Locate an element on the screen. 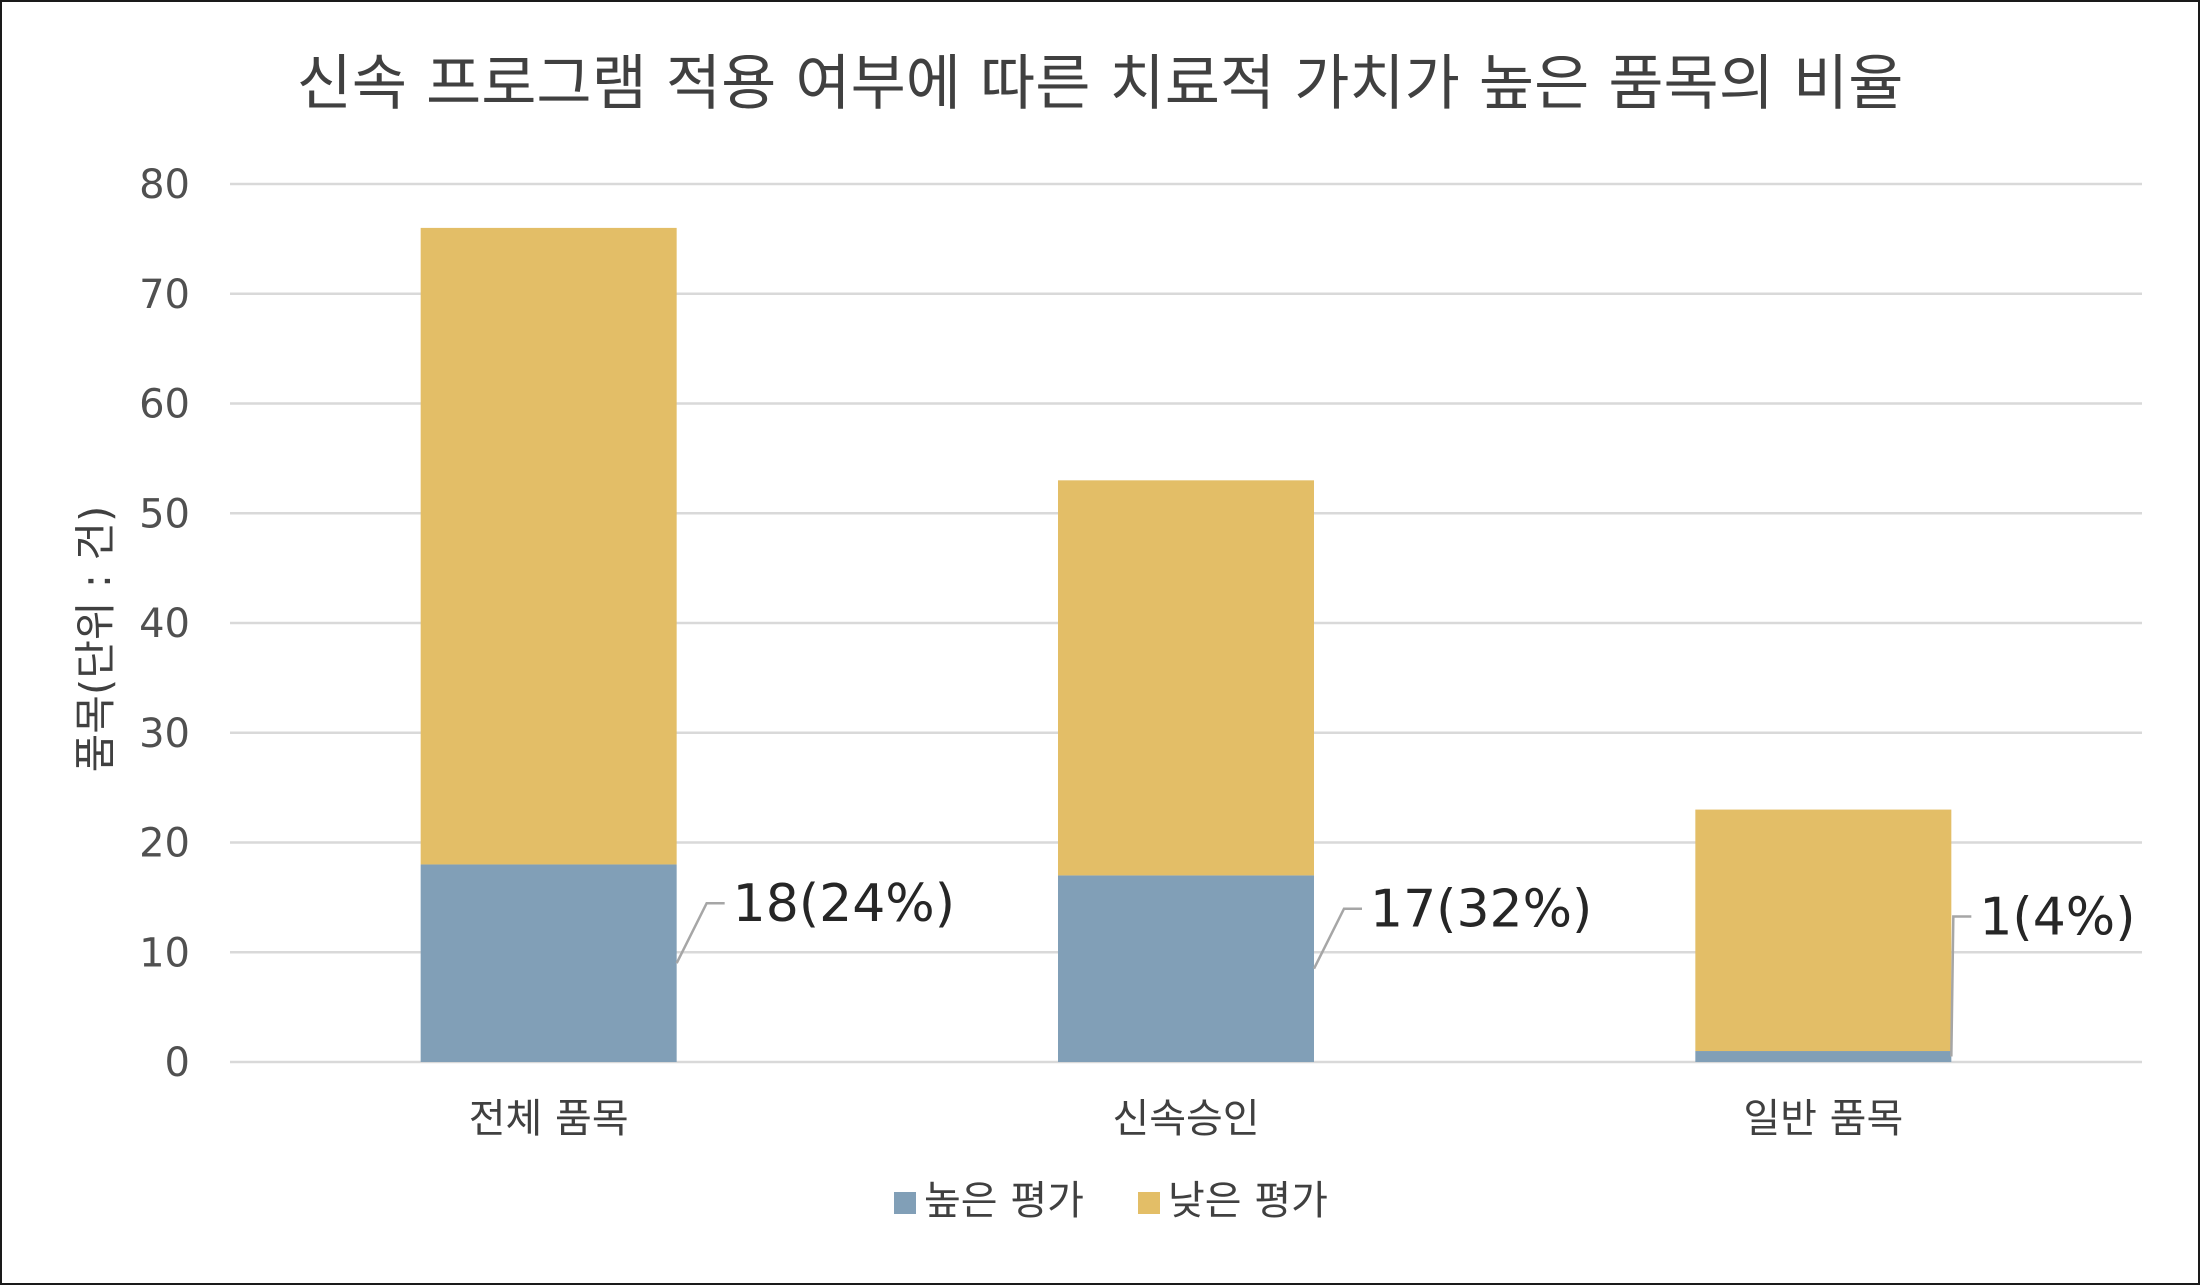 This screenshot has height=1287, width=2200. x-category-label: 신속승인 is located at coordinates (1185, 1119).